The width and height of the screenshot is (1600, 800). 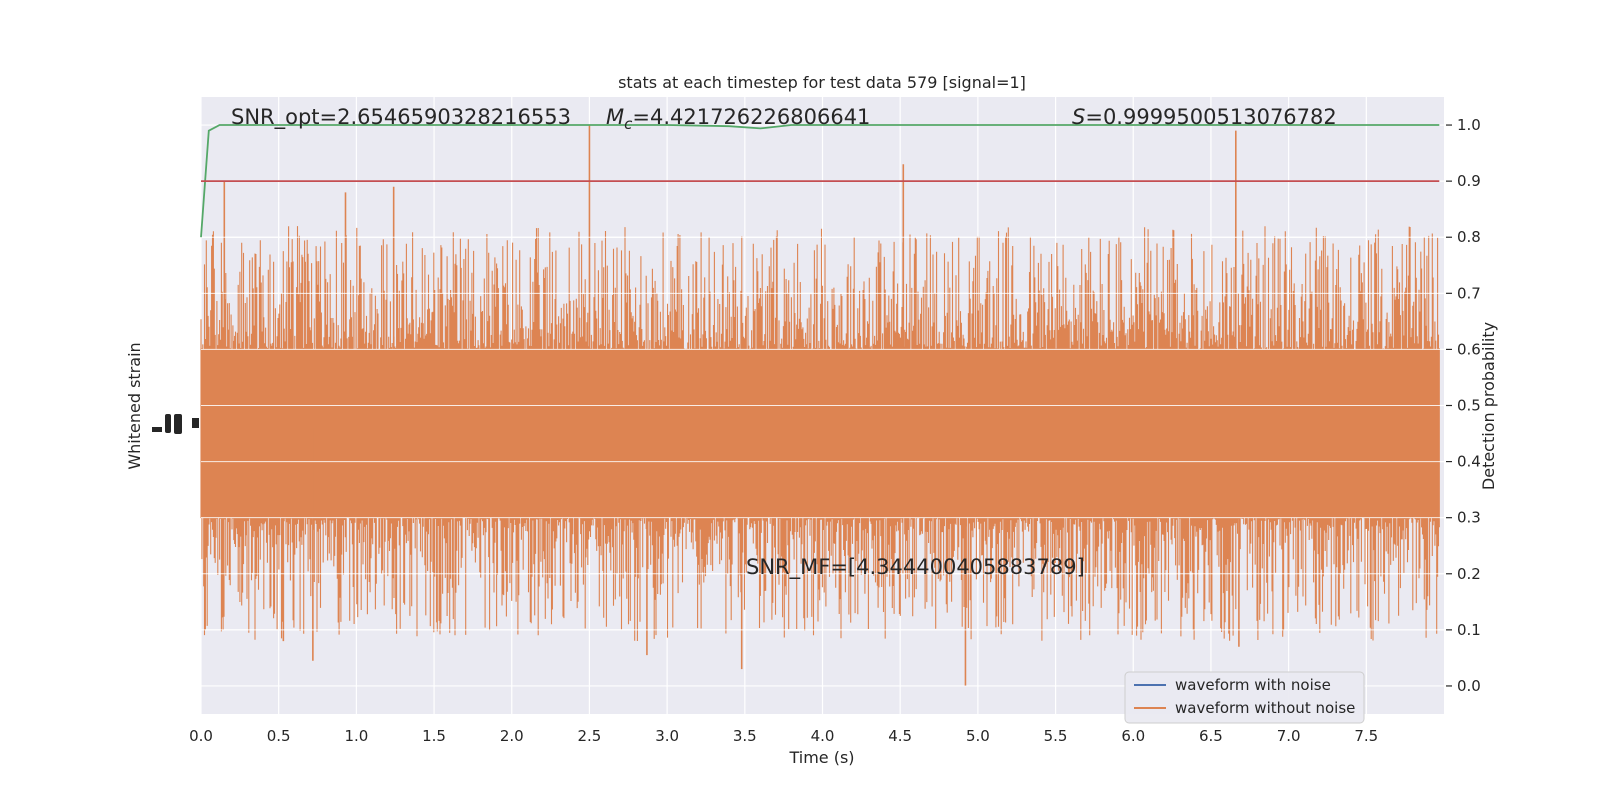 What do you see at coordinates (356, 736) in the screenshot?
I see `x-tick-label: 1.0` at bounding box center [356, 736].